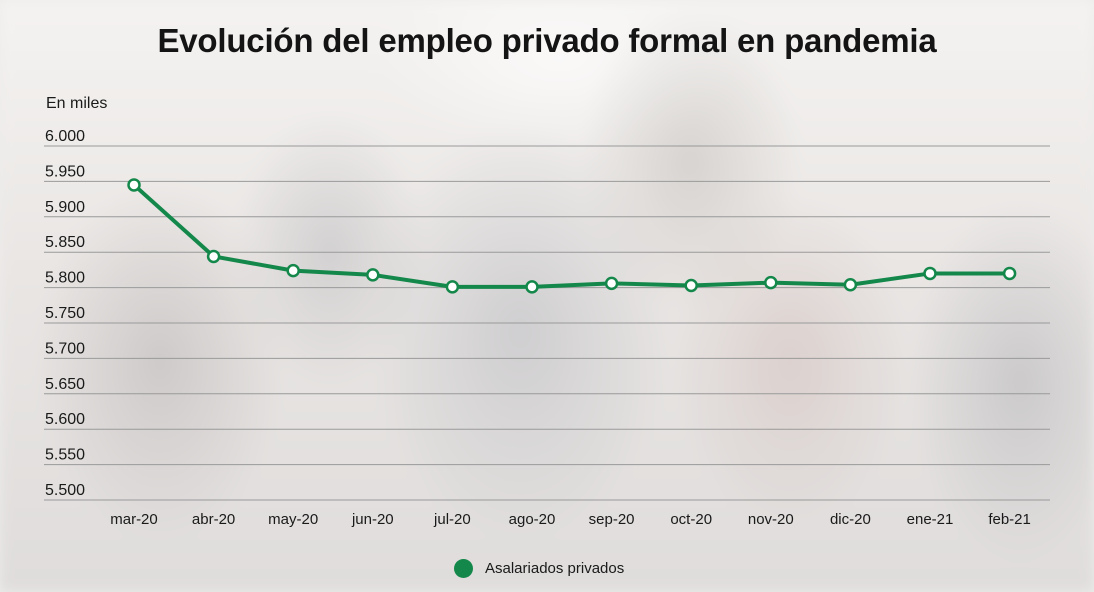 The image size is (1094, 592). Describe the element at coordinates (134, 519) in the screenshot. I see `x-tick-label: mar-20` at that location.